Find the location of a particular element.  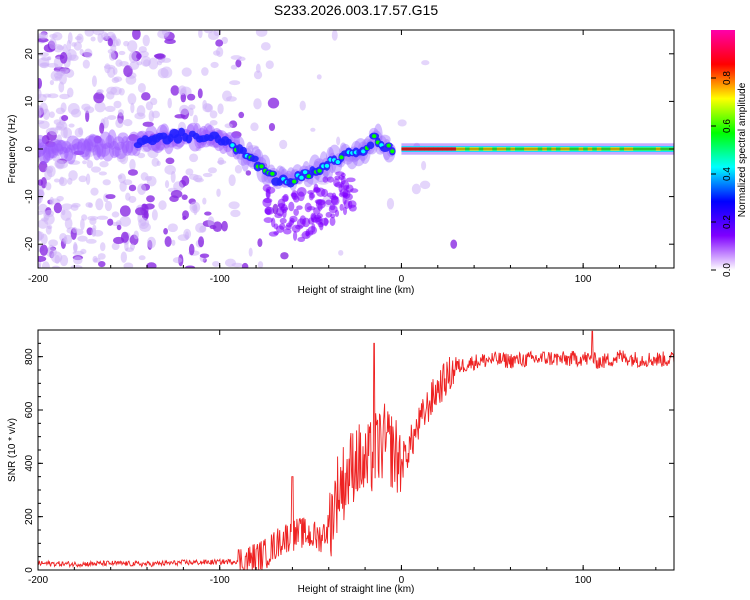

chart-title: S233.2026.003.17.57.G15 is located at coordinates (356, 10).